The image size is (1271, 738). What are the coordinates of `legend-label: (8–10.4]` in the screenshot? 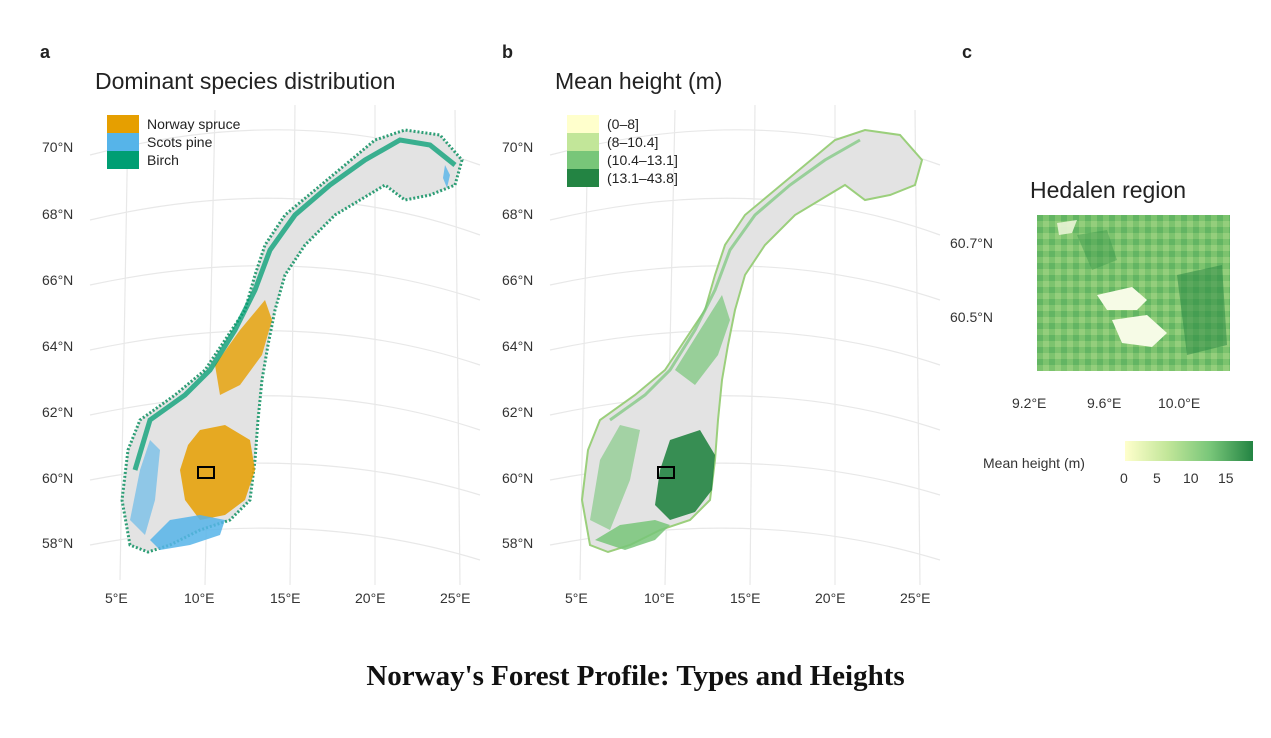 It's located at (633, 142).